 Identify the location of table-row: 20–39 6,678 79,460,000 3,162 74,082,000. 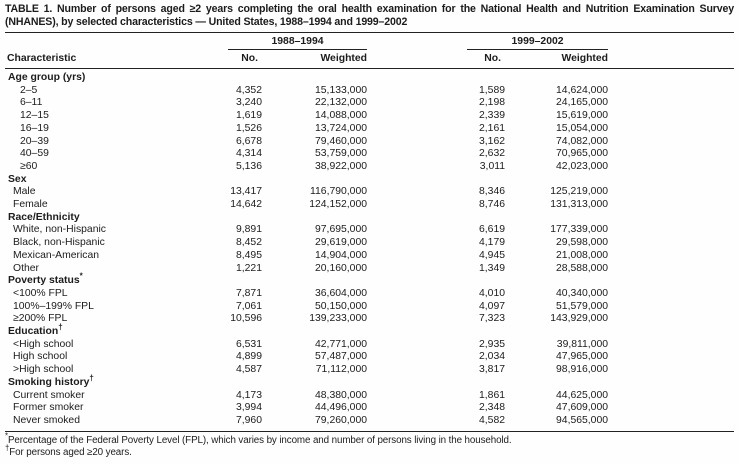
(369, 142).